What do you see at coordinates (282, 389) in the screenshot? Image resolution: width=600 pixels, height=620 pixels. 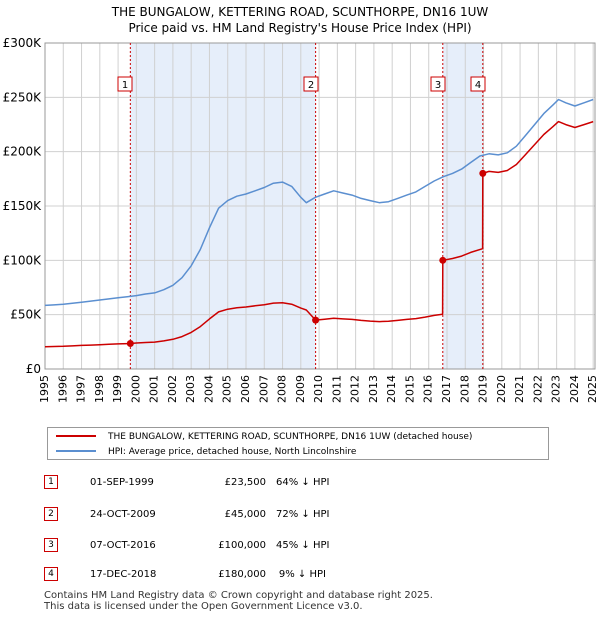 I see `x-tick-label: 2008` at bounding box center [282, 389].